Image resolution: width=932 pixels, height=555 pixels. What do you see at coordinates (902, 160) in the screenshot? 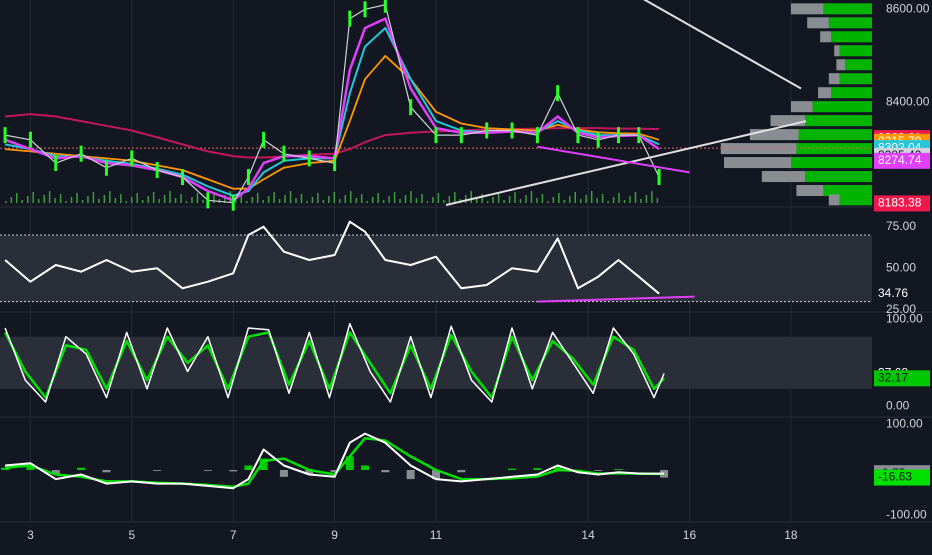
I see `price-tag-bg` at bounding box center [902, 160].